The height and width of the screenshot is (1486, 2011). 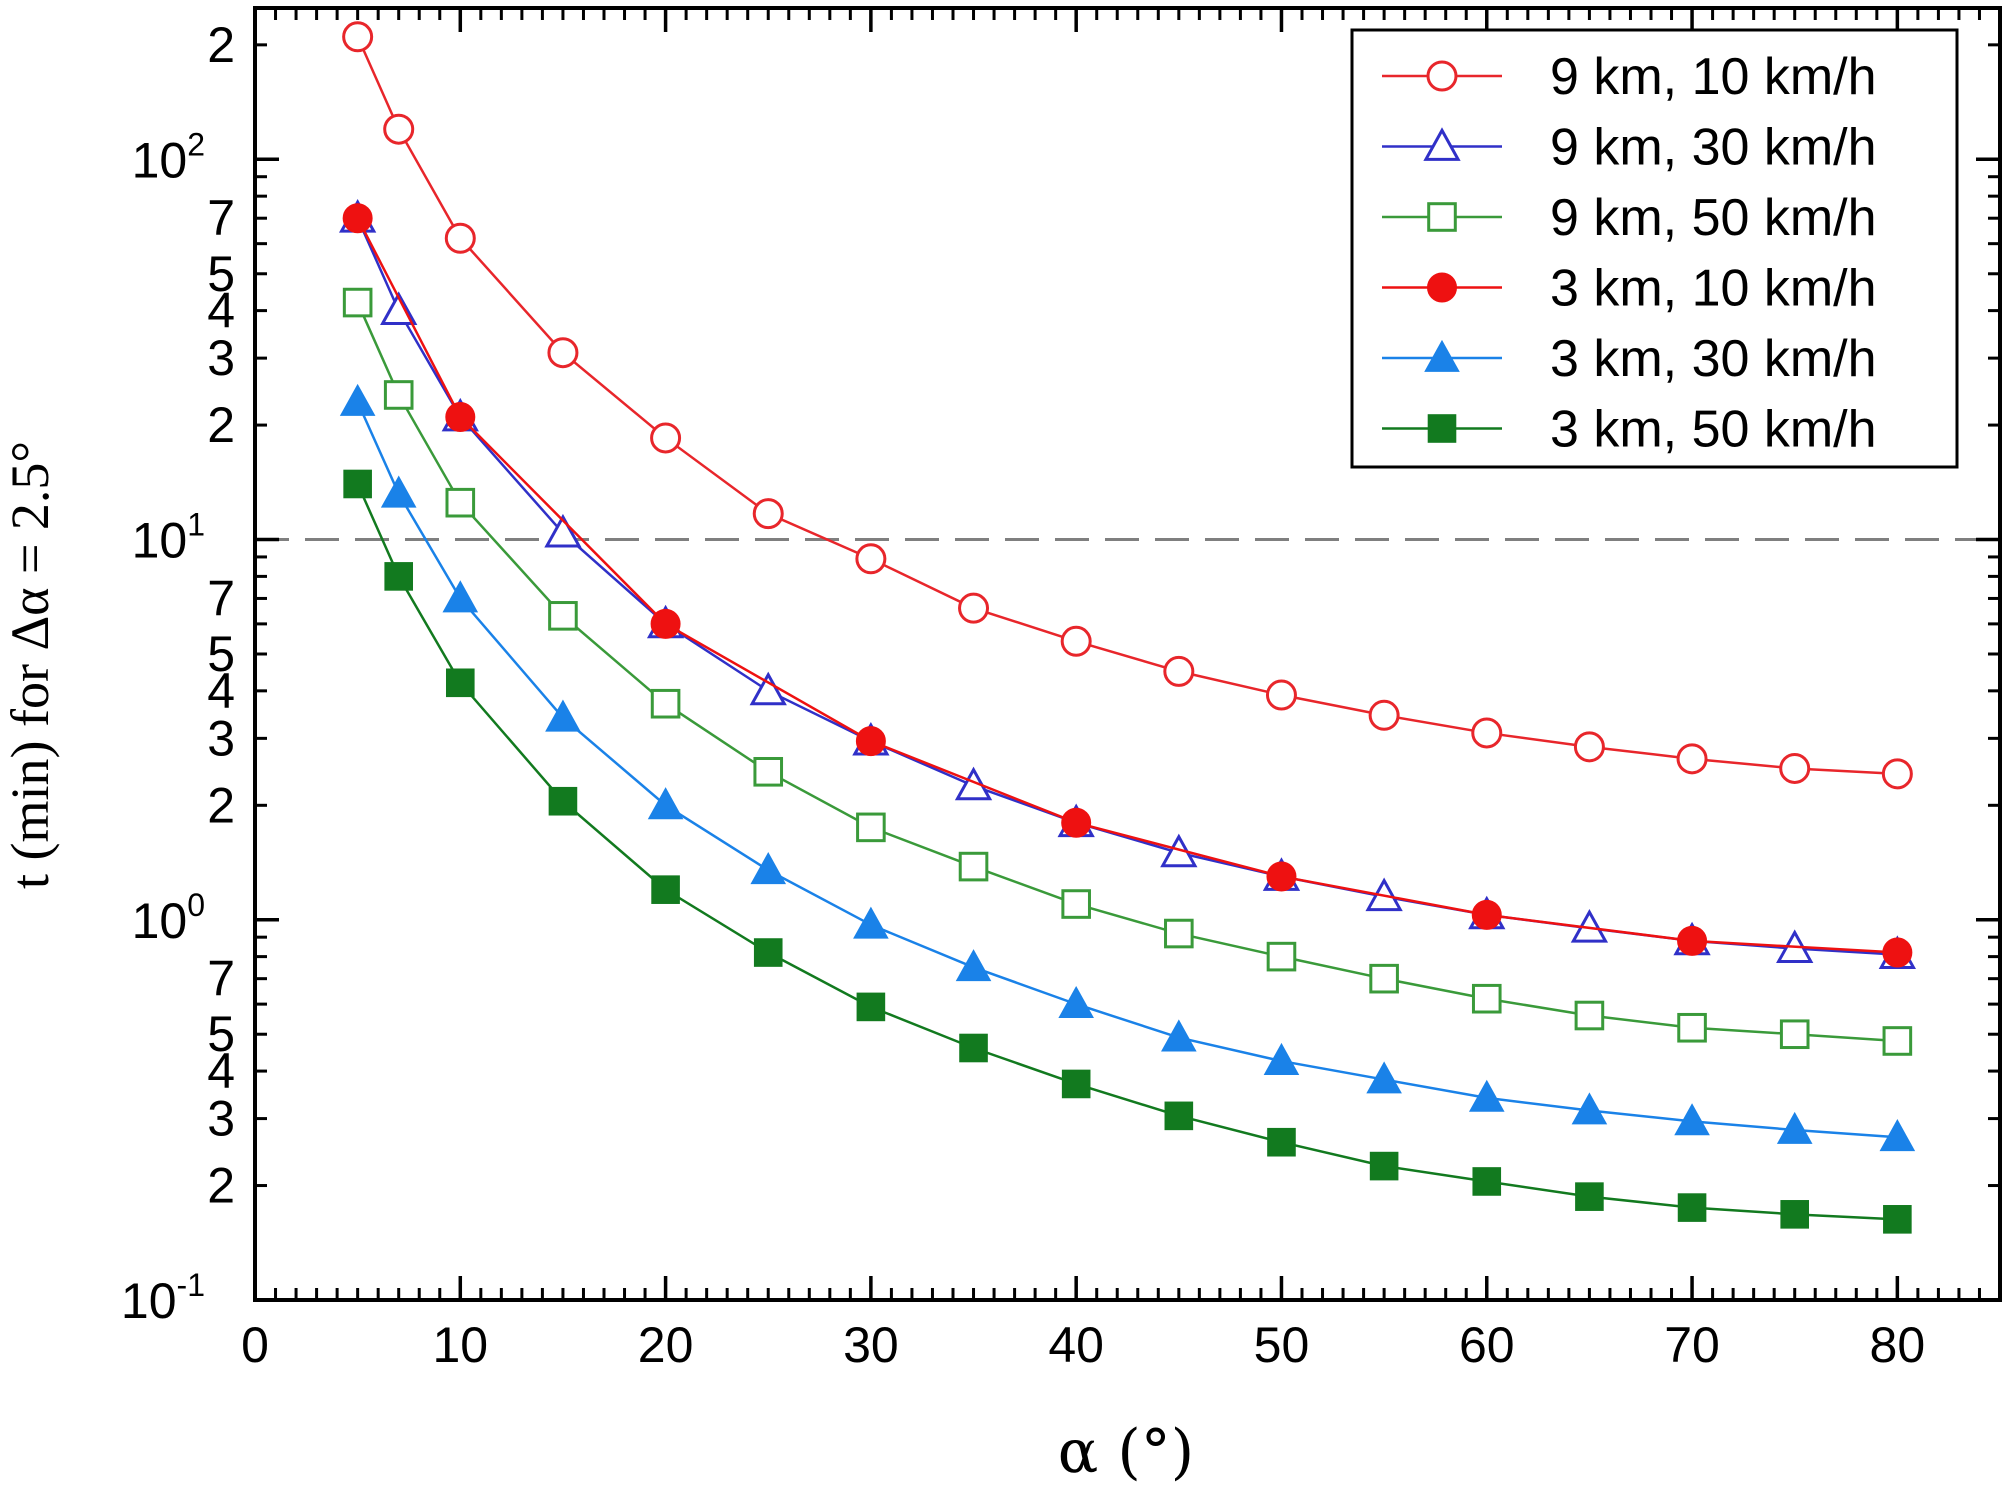 I want to click on y-minor-label: 7, so click(x=221, y=598).